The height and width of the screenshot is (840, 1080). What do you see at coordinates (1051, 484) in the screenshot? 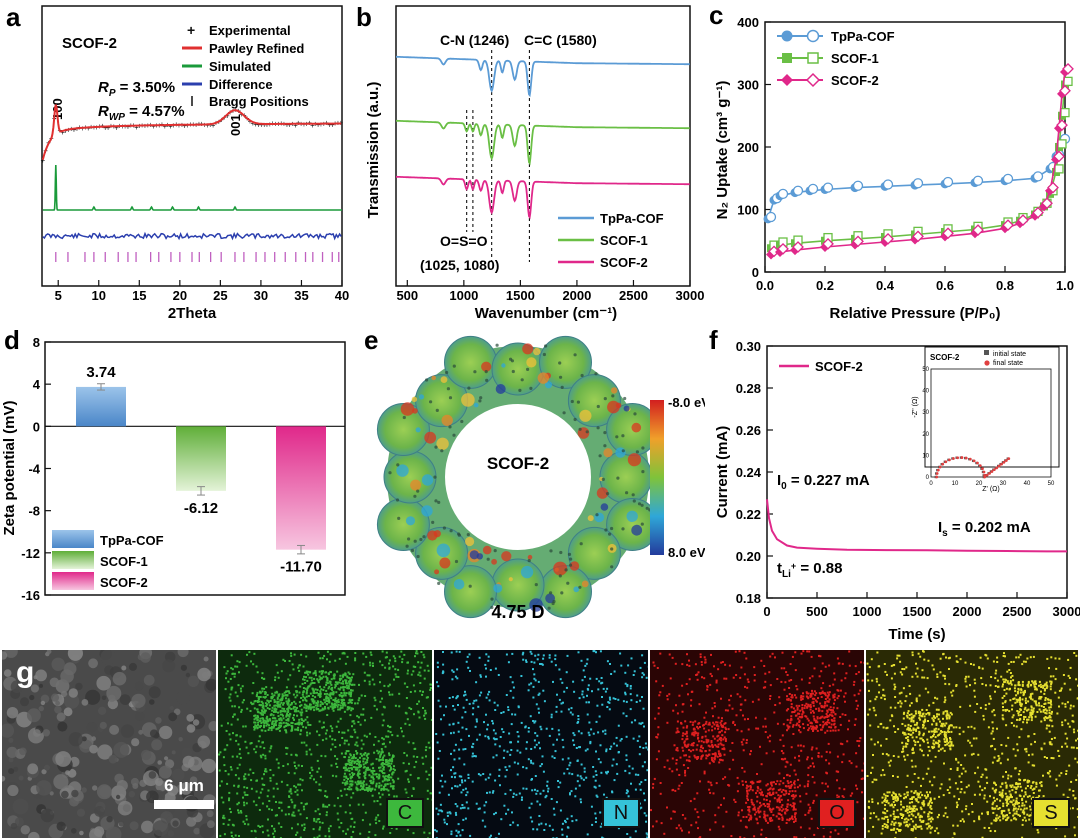
I see `inset-x-tick-label: 50` at bounding box center [1051, 484].